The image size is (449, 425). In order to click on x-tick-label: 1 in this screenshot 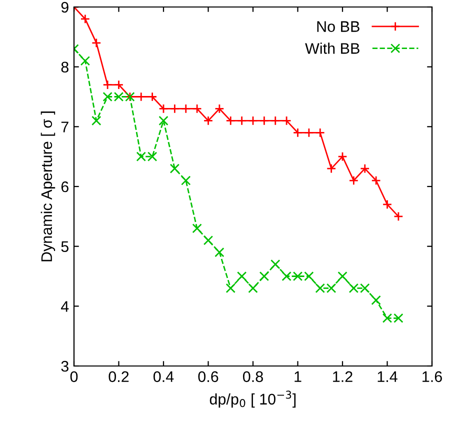, I will do `click(298, 376)`.